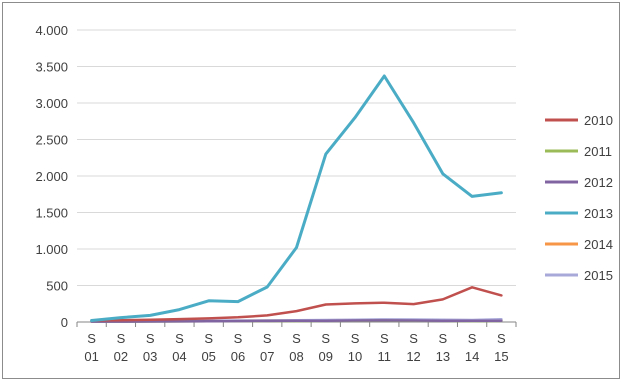  I want to click on y-tick-label: 2.000, so click(51, 176).